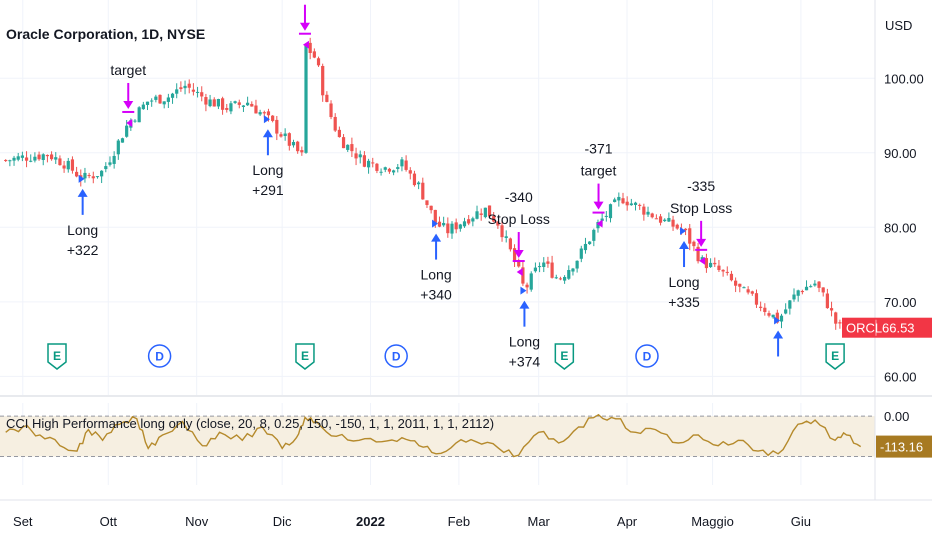 The height and width of the screenshot is (555, 932). What do you see at coordinates (105, 34) in the screenshot?
I see `chart-title: Oracle Corporation, 1D, NYSE` at bounding box center [105, 34].